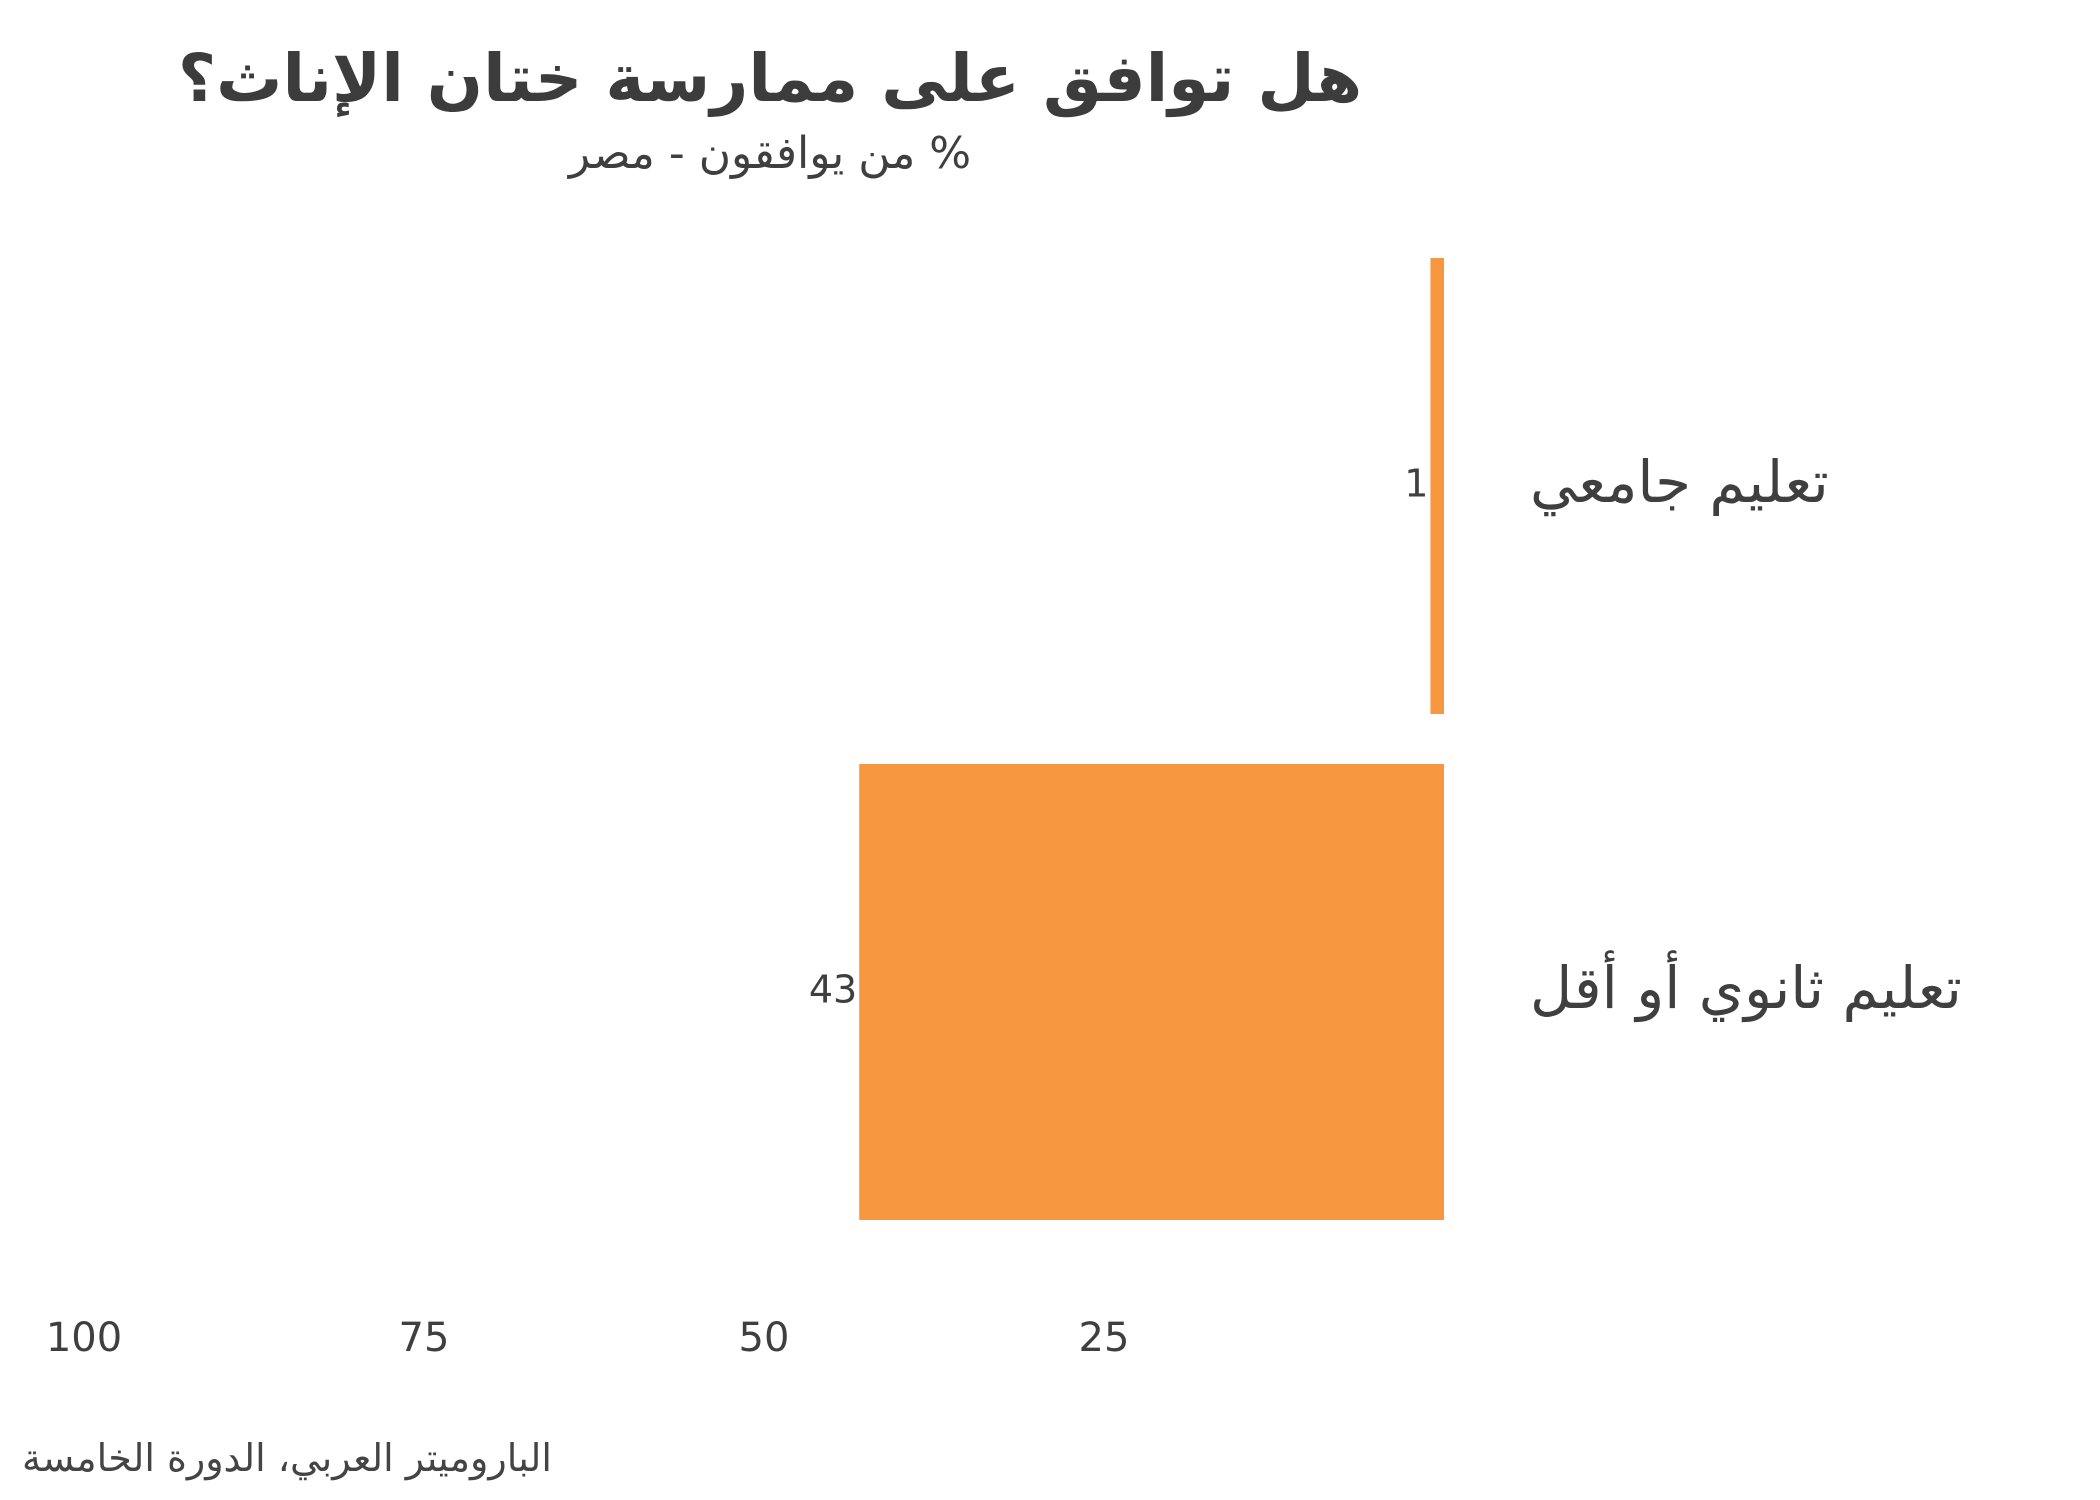  Describe the element at coordinates (770, 153) in the screenshot. I see `chart-subtitle: % من يوافقون - مصر` at that location.